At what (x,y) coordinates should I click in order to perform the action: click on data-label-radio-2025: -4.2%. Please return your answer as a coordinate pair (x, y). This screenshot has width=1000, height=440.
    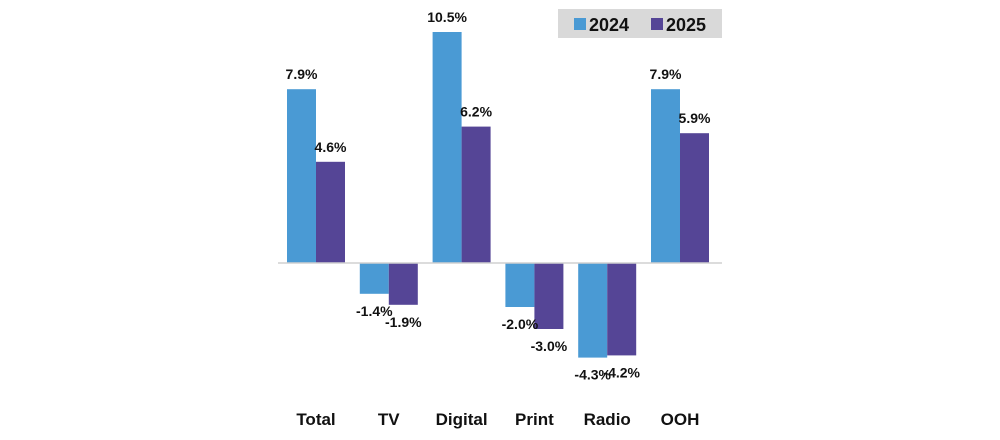
    Looking at the image, I should click on (621, 372).